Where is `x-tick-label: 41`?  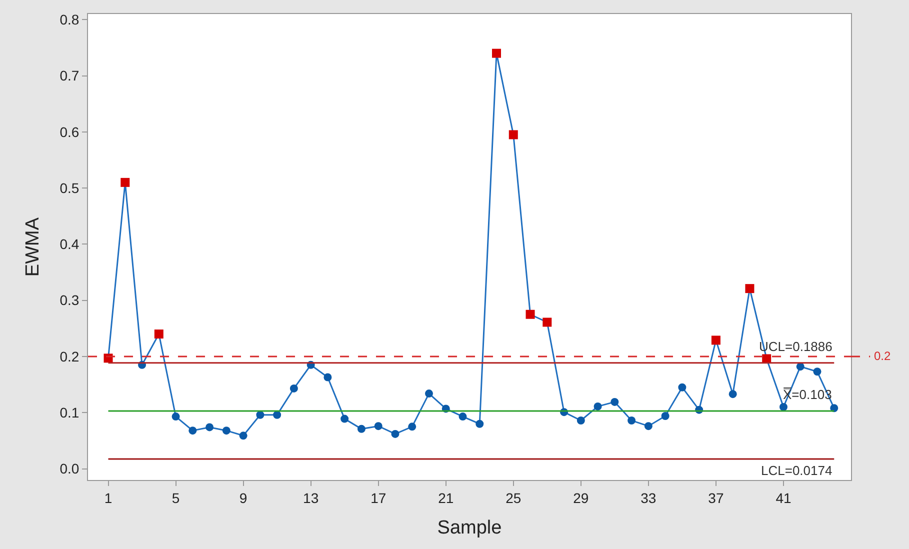
x-tick-label: 41 is located at coordinates (784, 498).